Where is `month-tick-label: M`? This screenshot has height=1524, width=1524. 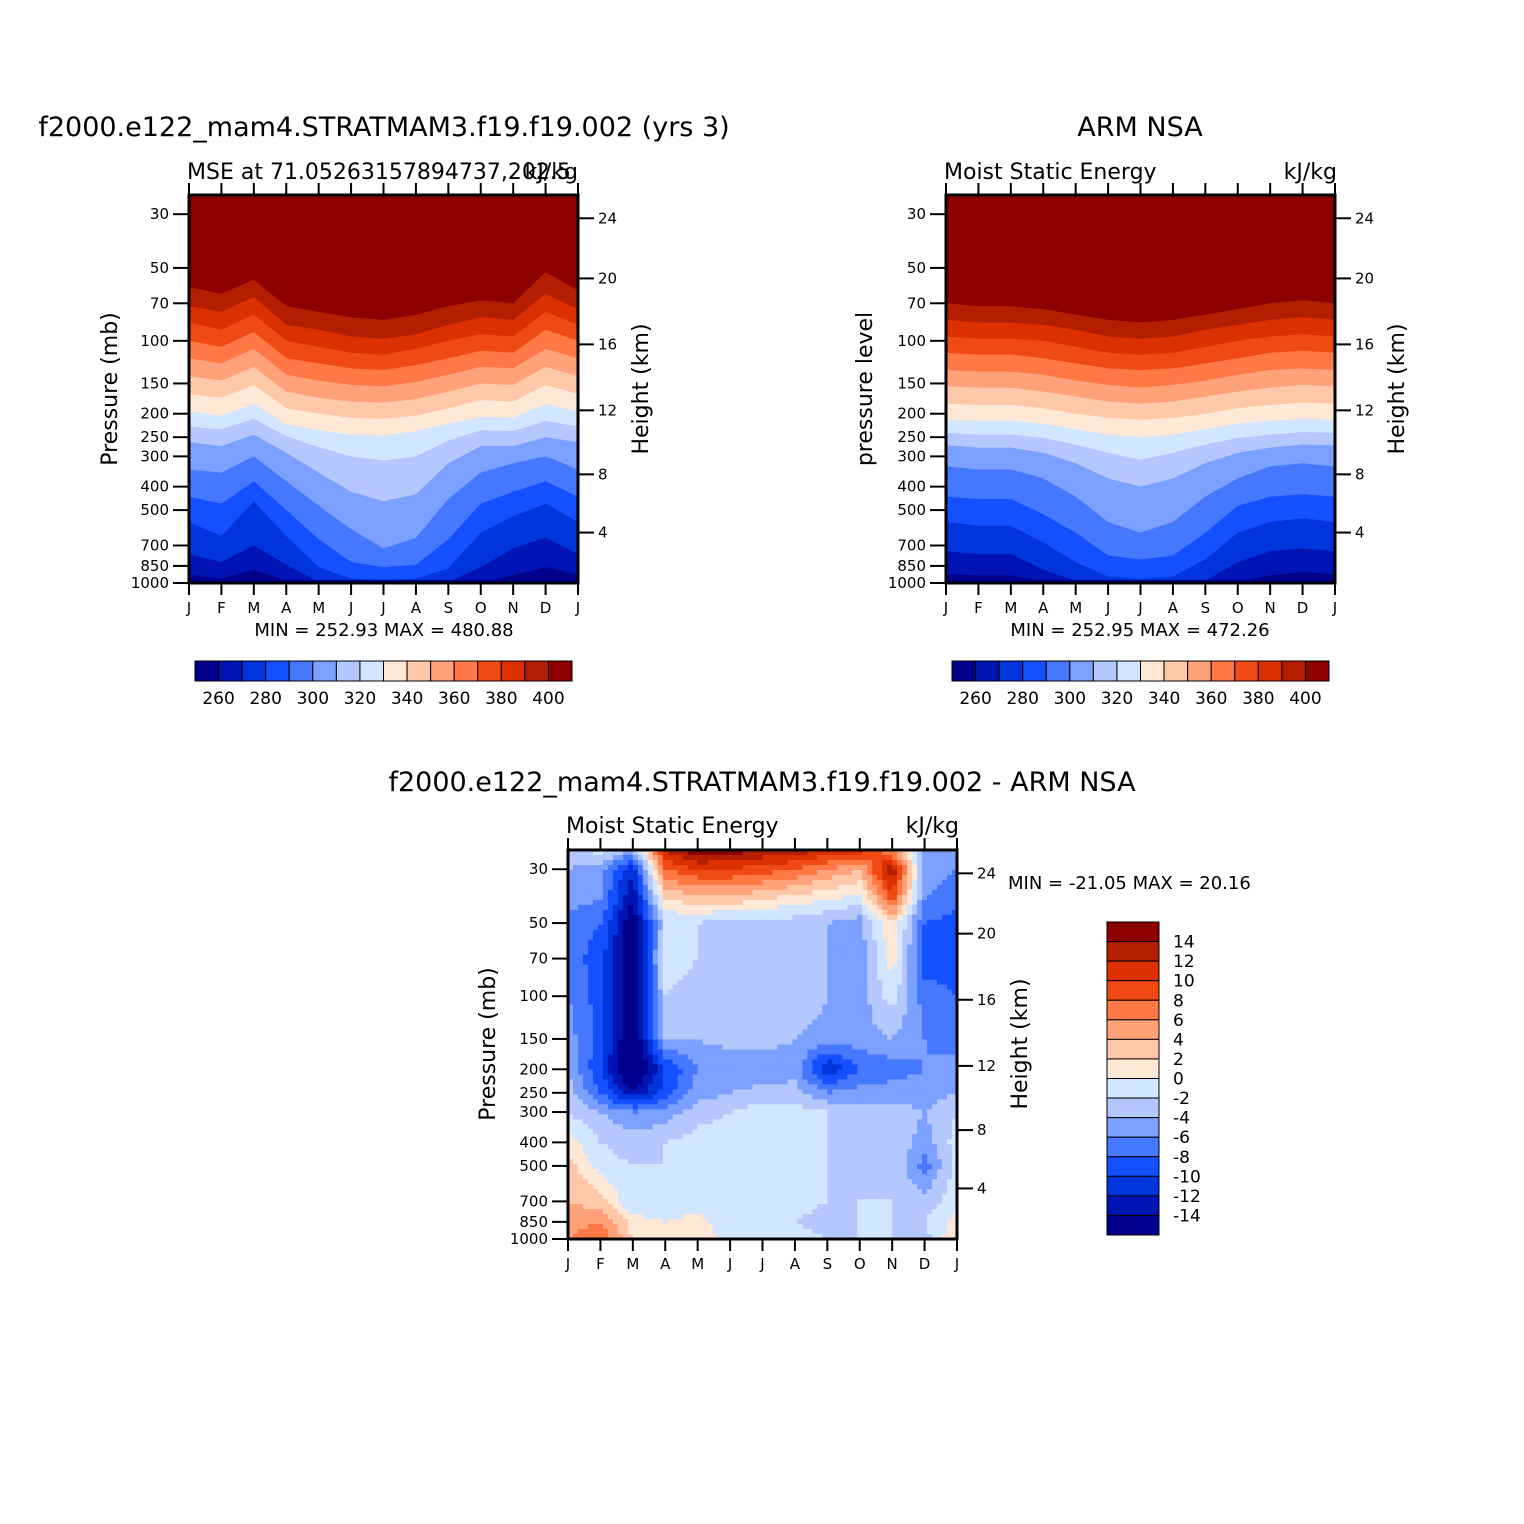
month-tick-label: M is located at coordinates (1010, 608).